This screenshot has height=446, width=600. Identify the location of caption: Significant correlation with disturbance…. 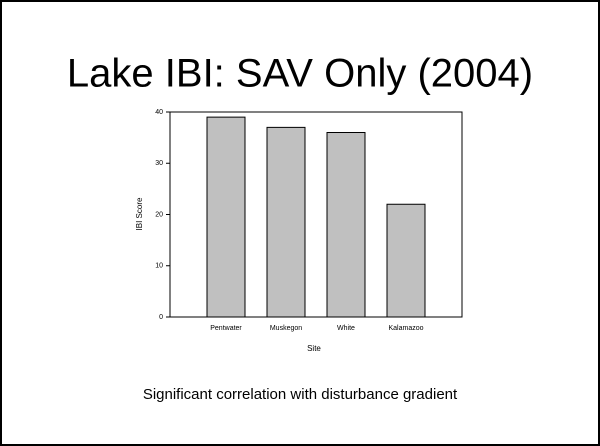
(300, 394).